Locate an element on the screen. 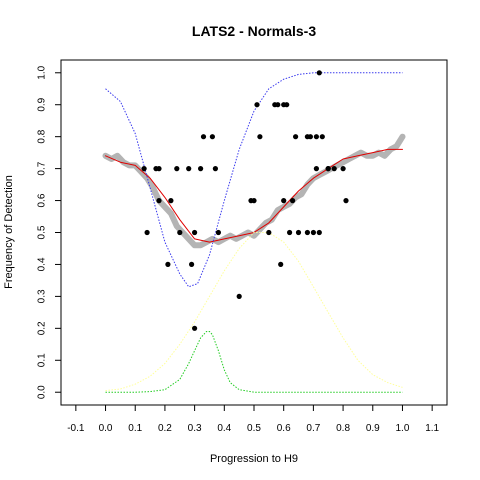 This screenshot has height=480, width=480. x-tick-label: -0.1 is located at coordinates (76, 428).